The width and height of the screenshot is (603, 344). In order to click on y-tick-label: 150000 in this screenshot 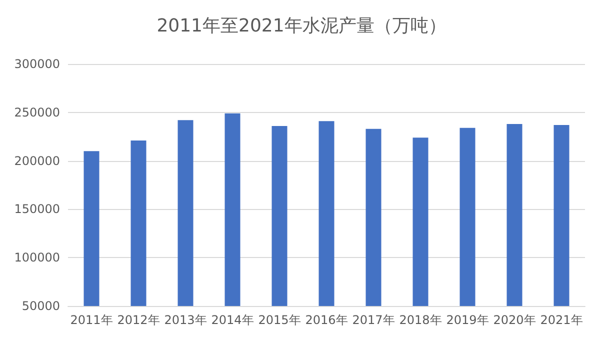, I will do `click(37, 209)`.